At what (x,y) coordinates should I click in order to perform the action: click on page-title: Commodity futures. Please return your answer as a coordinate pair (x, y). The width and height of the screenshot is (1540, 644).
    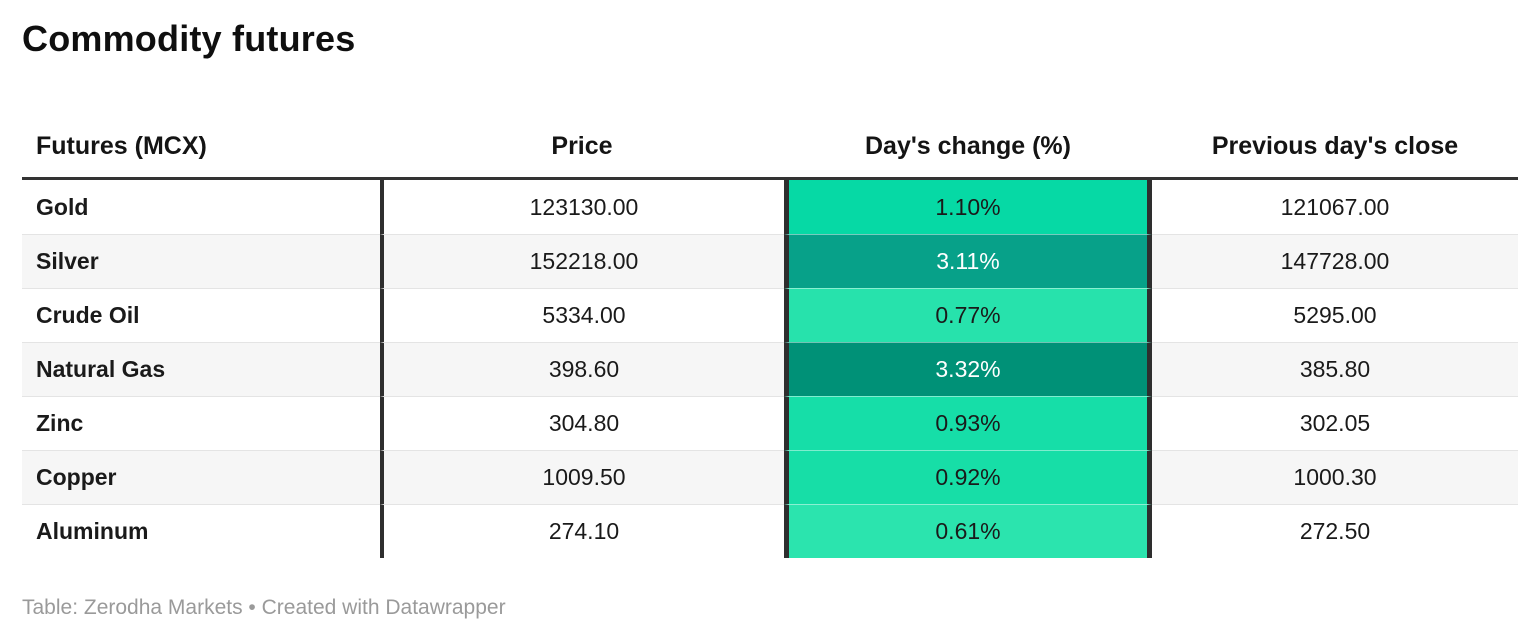
    Looking at the image, I should click on (189, 38).